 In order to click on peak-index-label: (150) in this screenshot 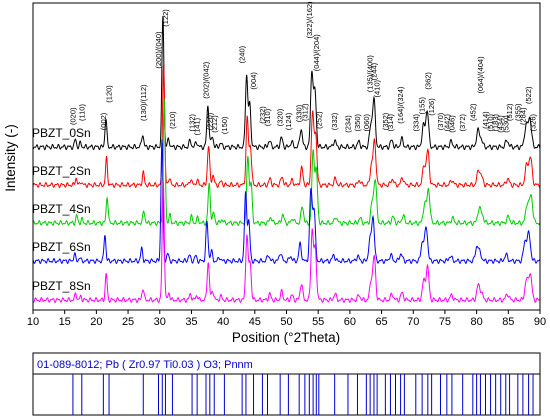, I will do `click(224, 125)`.